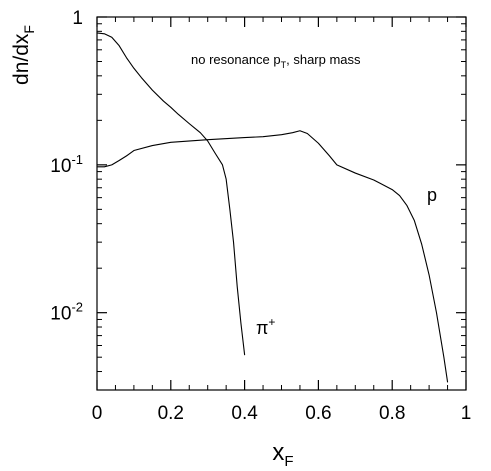 The width and height of the screenshot is (491, 471). What do you see at coordinates (276, 61) in the screenshot?
I see `chart-annotation: no resonance pT, sharp mass` at bounding box center [276, 61].